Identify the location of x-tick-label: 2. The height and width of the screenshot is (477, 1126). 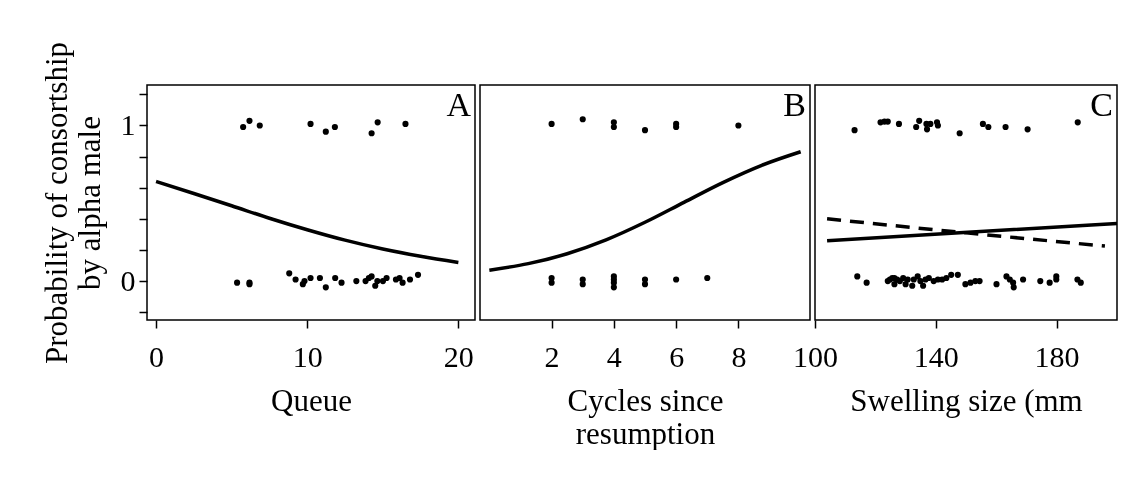
(552, 356).